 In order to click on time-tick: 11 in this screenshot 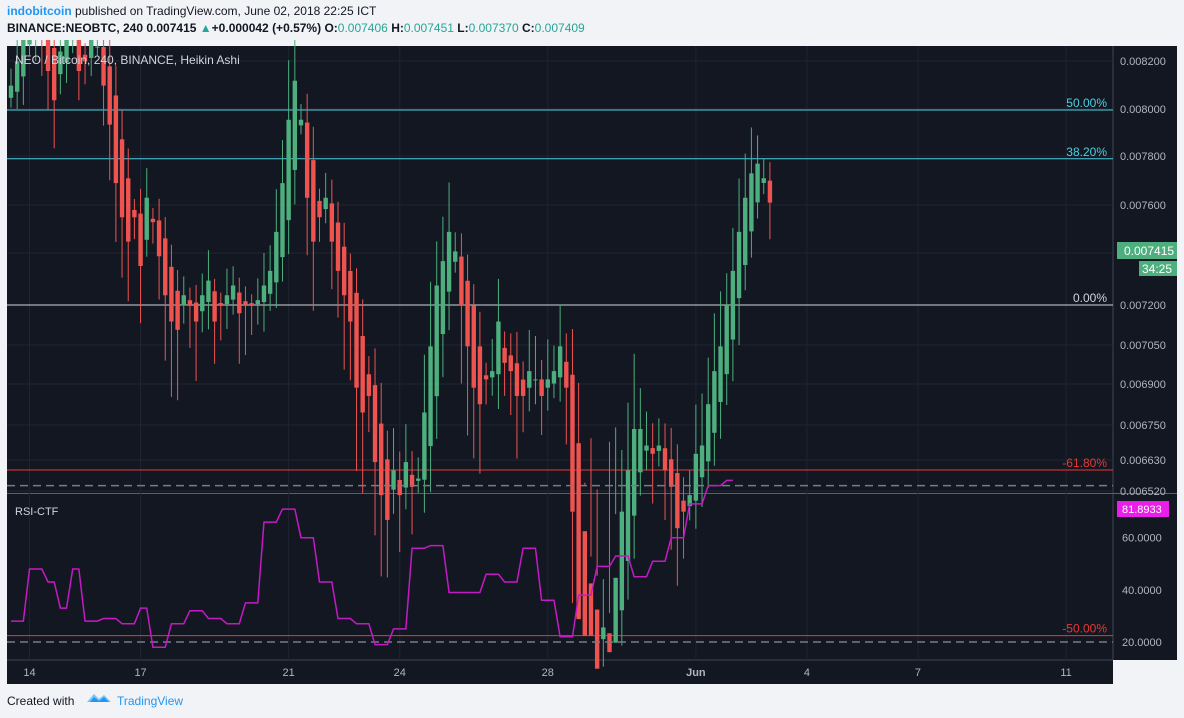, I will do `click(1065, 673)`.